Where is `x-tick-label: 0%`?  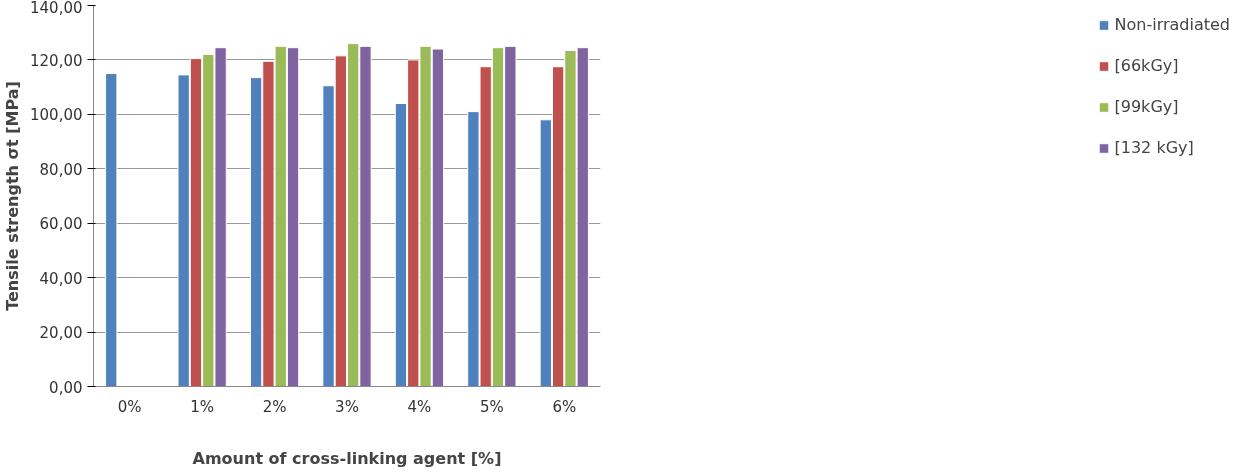 x-tick-label: 0% is located at coordinates (129, 406).